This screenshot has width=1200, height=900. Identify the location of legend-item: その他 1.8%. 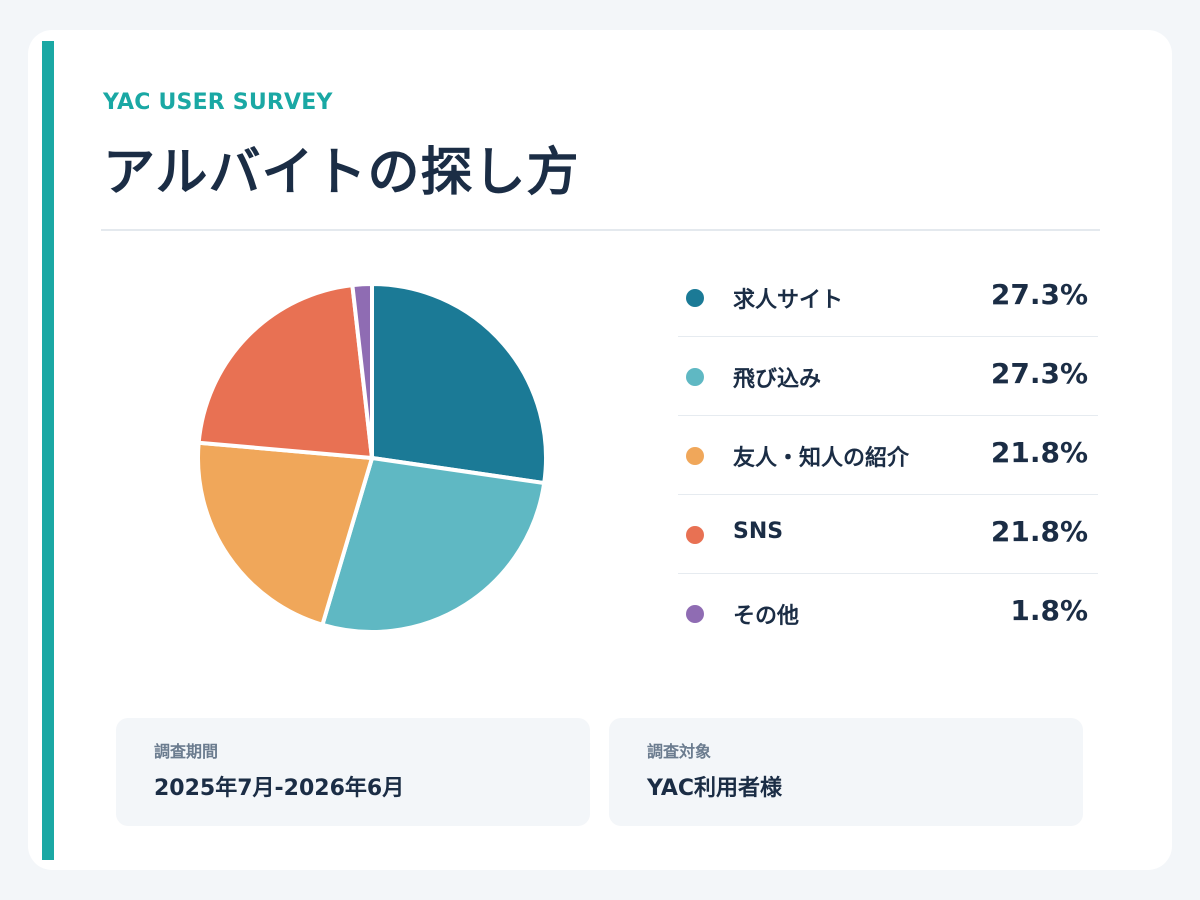
(888, 613).